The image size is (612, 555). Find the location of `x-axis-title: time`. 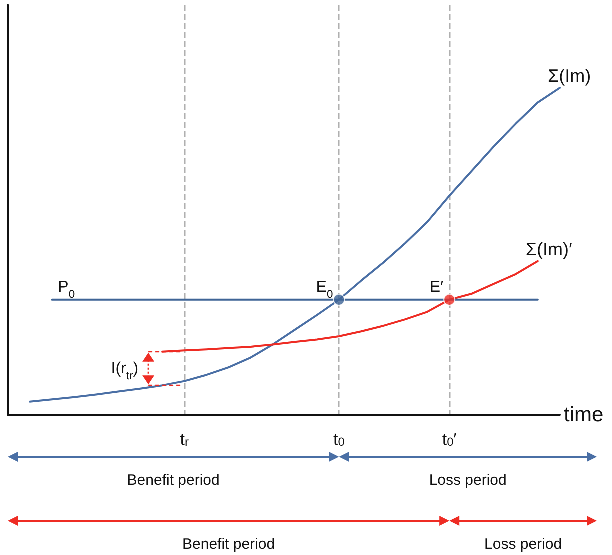

x-axis-title: time is located at coordinates (584, 415).